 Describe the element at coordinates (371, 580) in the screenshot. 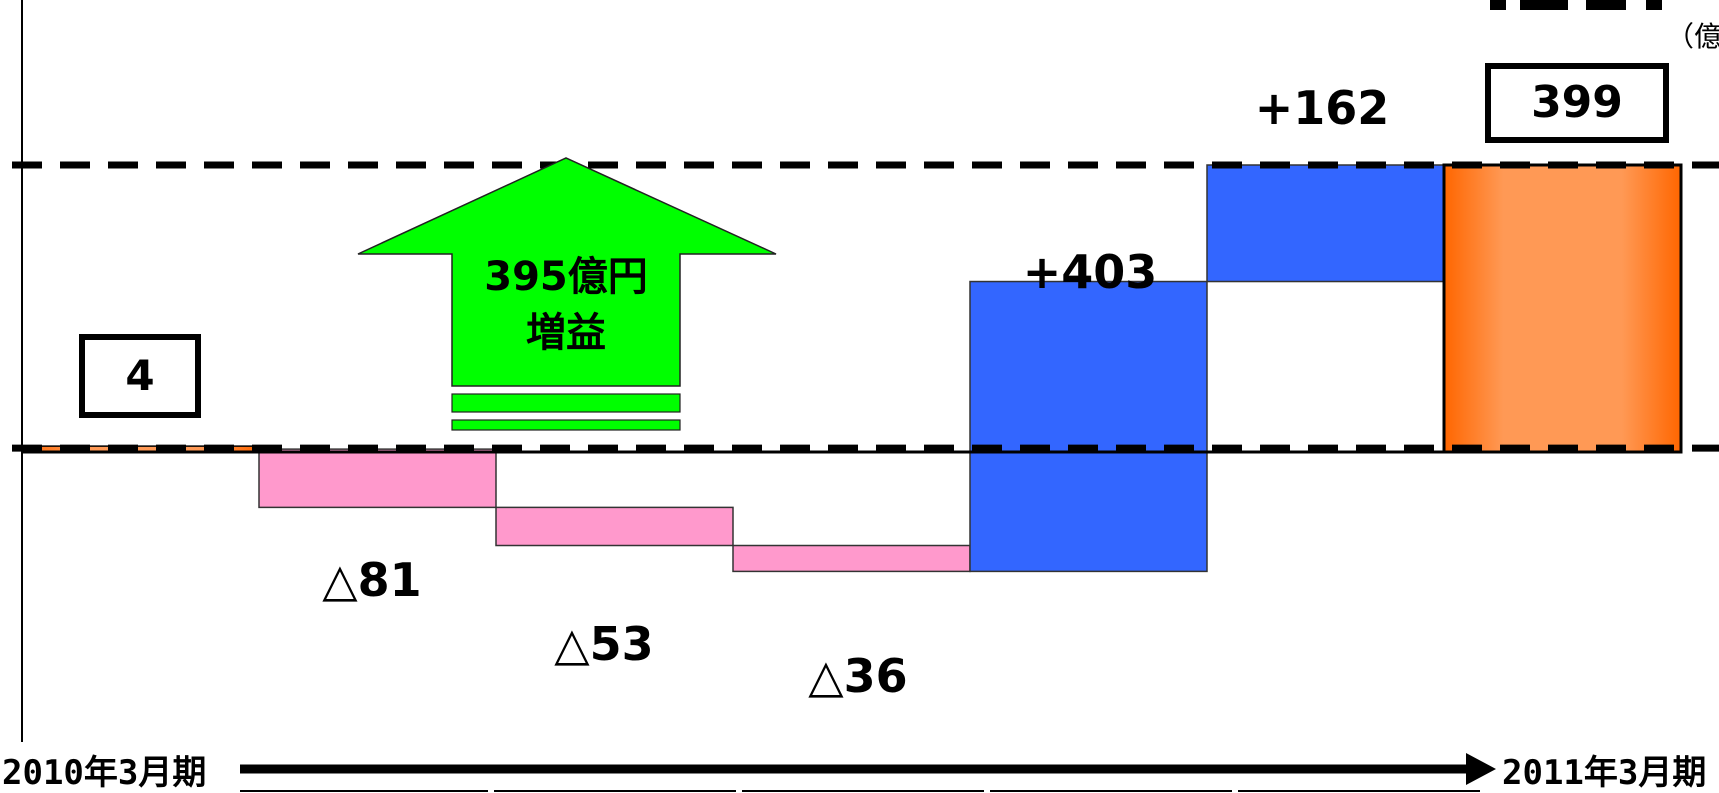

I see `step-label-1: △81` at that location.